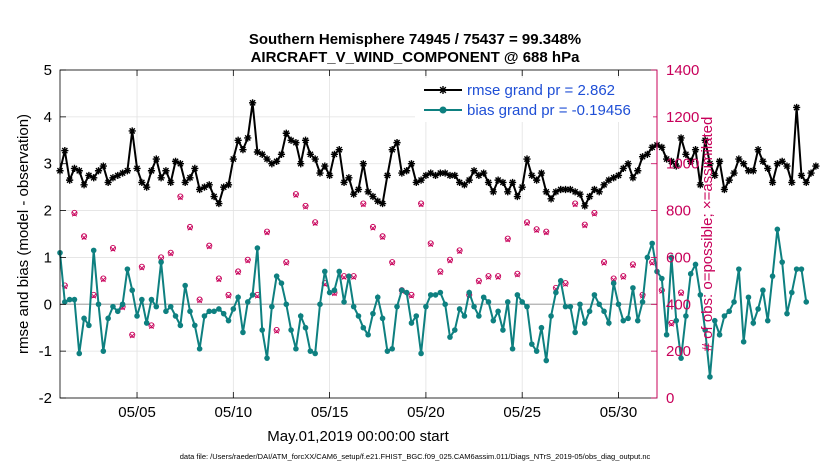  Describe the element at coordinates (682, 70) in the screenshot. I see `y-right-tick-label: 1400` at that location.